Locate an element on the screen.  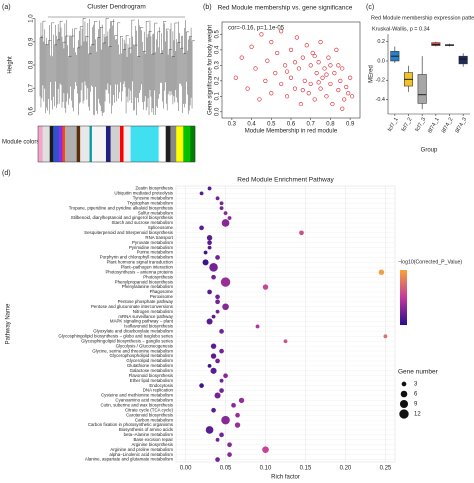
y-tick-label: Pentose and glucuronate interconversions is located at coordinates (132, 306).